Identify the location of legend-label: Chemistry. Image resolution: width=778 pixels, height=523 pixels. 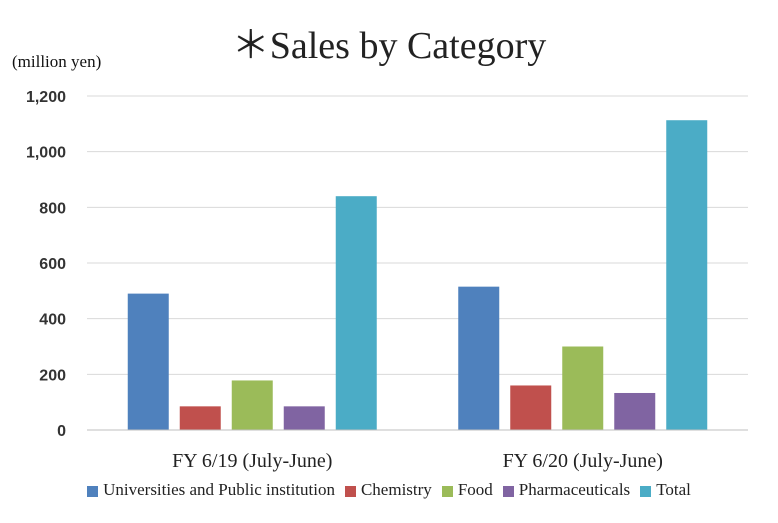
(396, 489).